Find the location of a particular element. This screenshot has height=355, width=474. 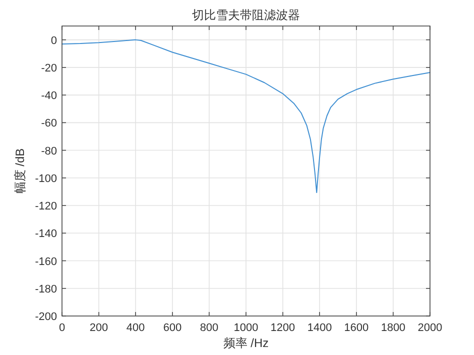

x-tick-label: 1000 is located at coordinates (246, 328).